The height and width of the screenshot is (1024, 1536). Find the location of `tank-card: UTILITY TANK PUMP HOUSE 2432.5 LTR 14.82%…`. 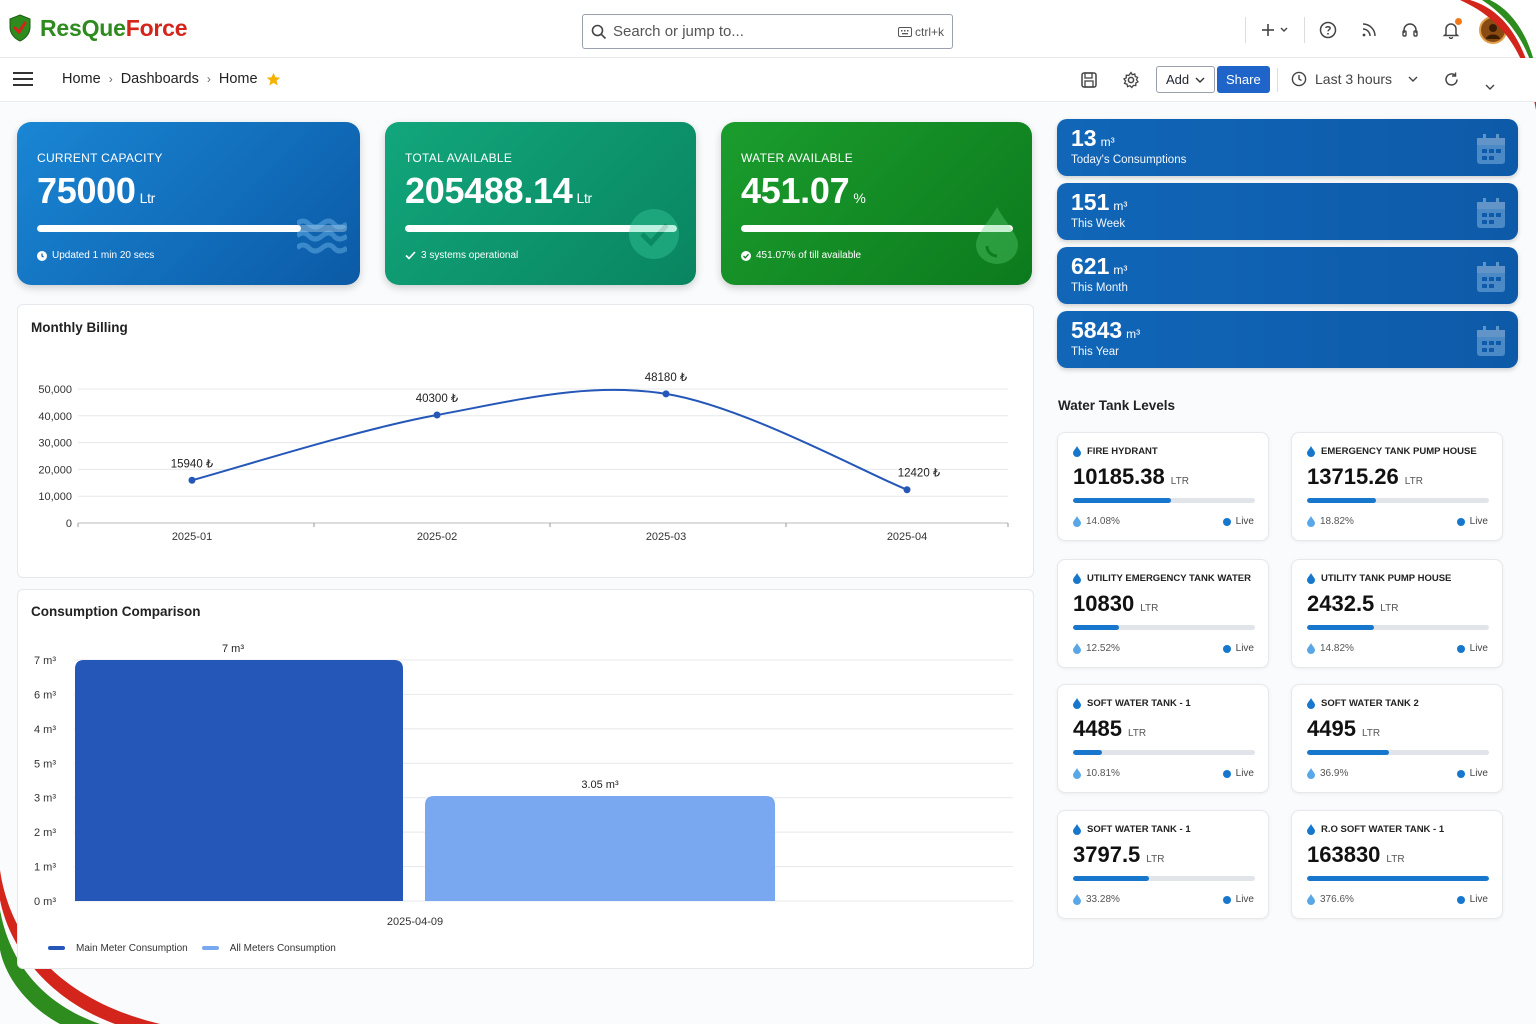

tank-card: UTILITY TANK PUMP HOUSE 2432.5 LTR 14.82%… is located at coordinates (1397, 613).